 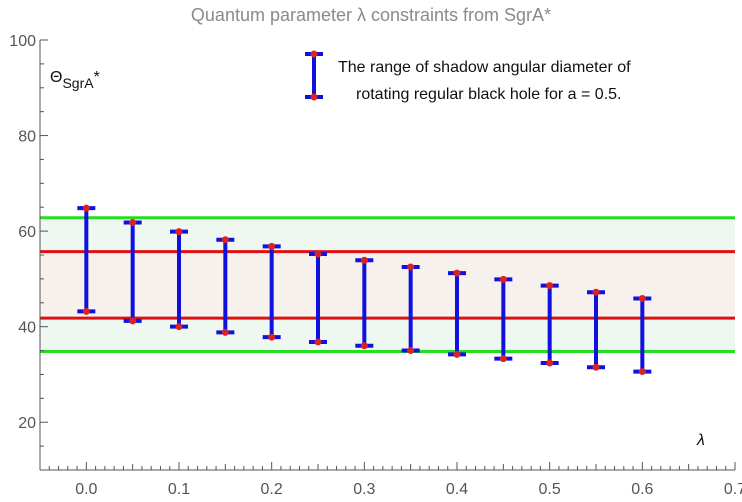 I want to click on x-tick-label: 0.6, so click(x=642, y=489).